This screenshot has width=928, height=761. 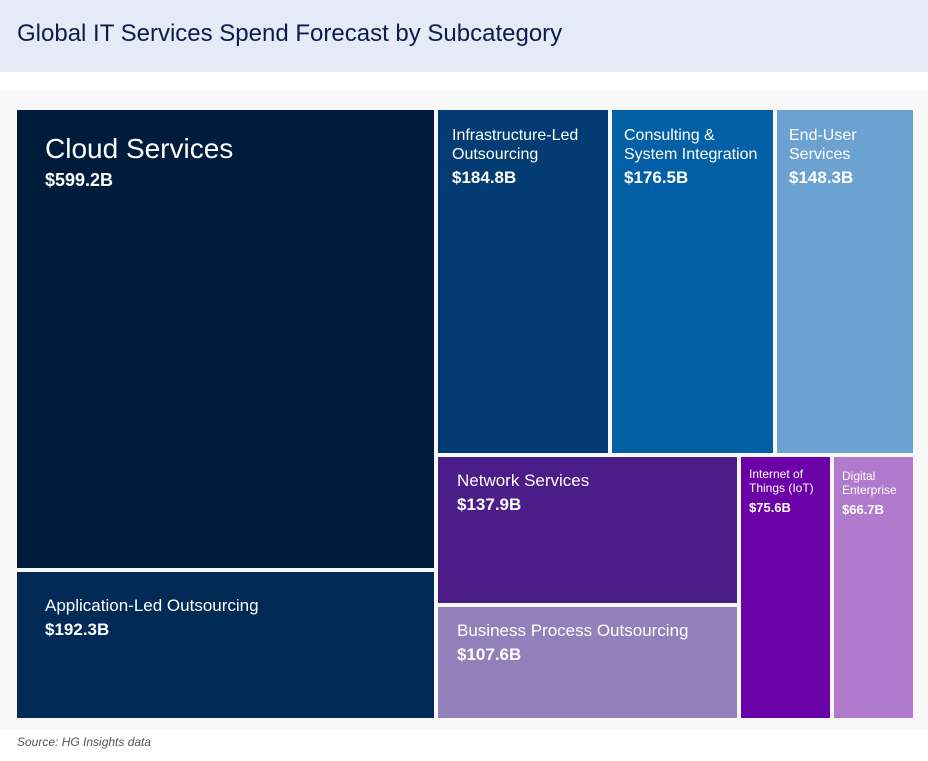 What do you see at coordinates (139, 148) in the screenshot?
I see `tile-label: Cloud Services` at bounding box center [139, 148].